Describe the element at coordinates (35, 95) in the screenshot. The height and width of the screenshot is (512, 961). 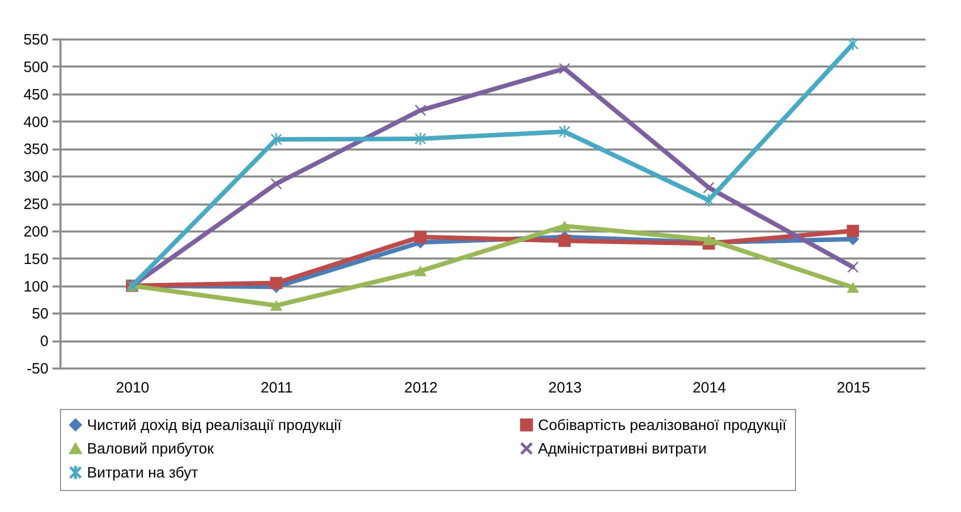
I see `y-tick-label: 450` at that location.